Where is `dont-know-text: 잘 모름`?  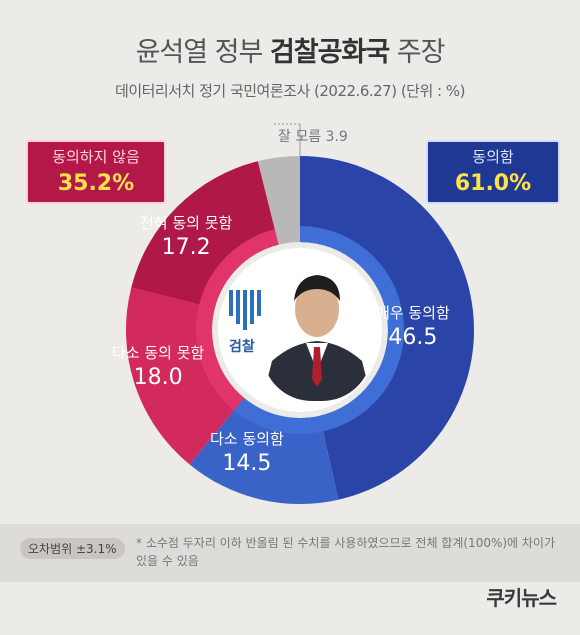 dont-know-text: 잘 모름 is located at coordinates (300, 137).